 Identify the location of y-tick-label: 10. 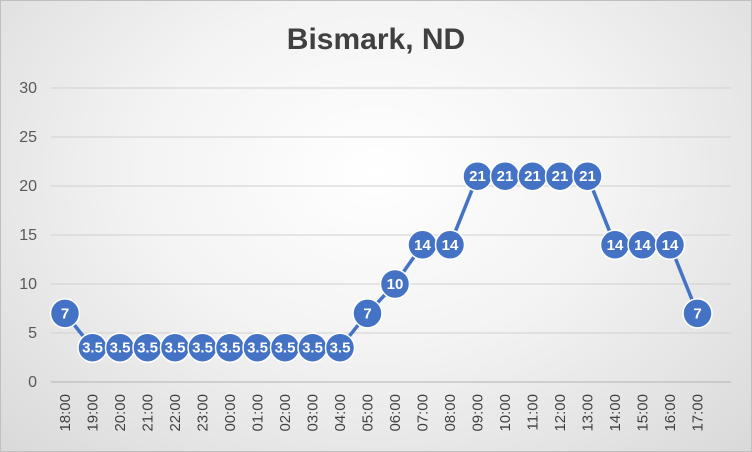
(28, 284).